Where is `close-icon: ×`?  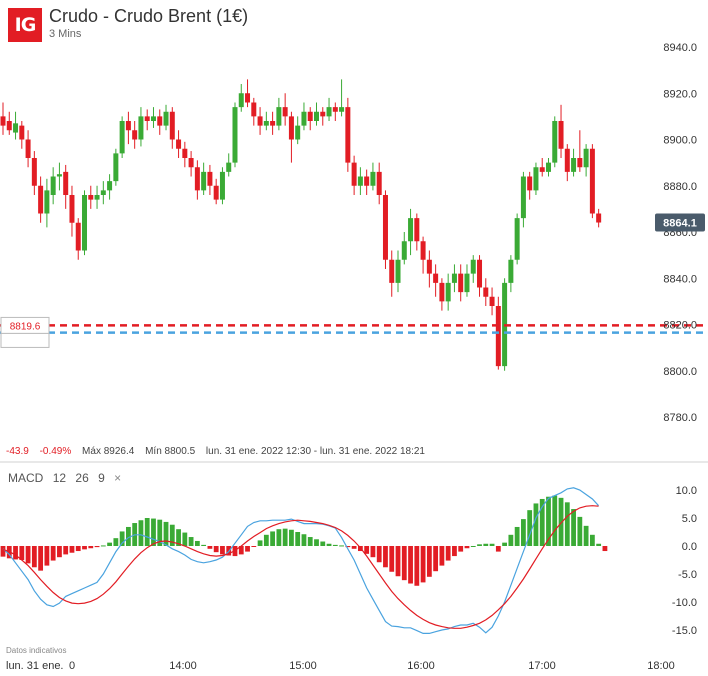
close-icon: × is located at coordinates (118, 478).